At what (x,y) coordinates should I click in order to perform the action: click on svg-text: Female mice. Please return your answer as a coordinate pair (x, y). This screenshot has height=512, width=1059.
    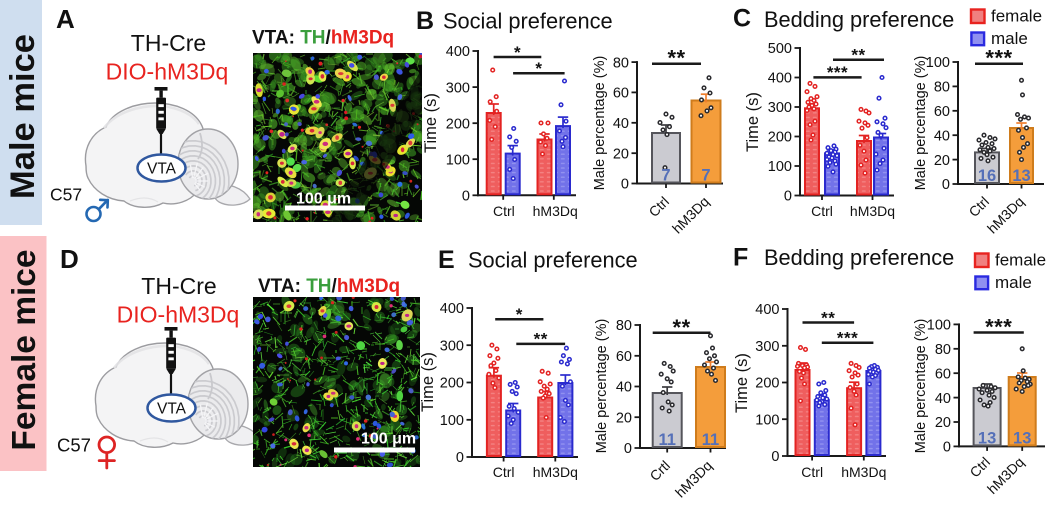
    Looking at the image, I should click on (24, 349).